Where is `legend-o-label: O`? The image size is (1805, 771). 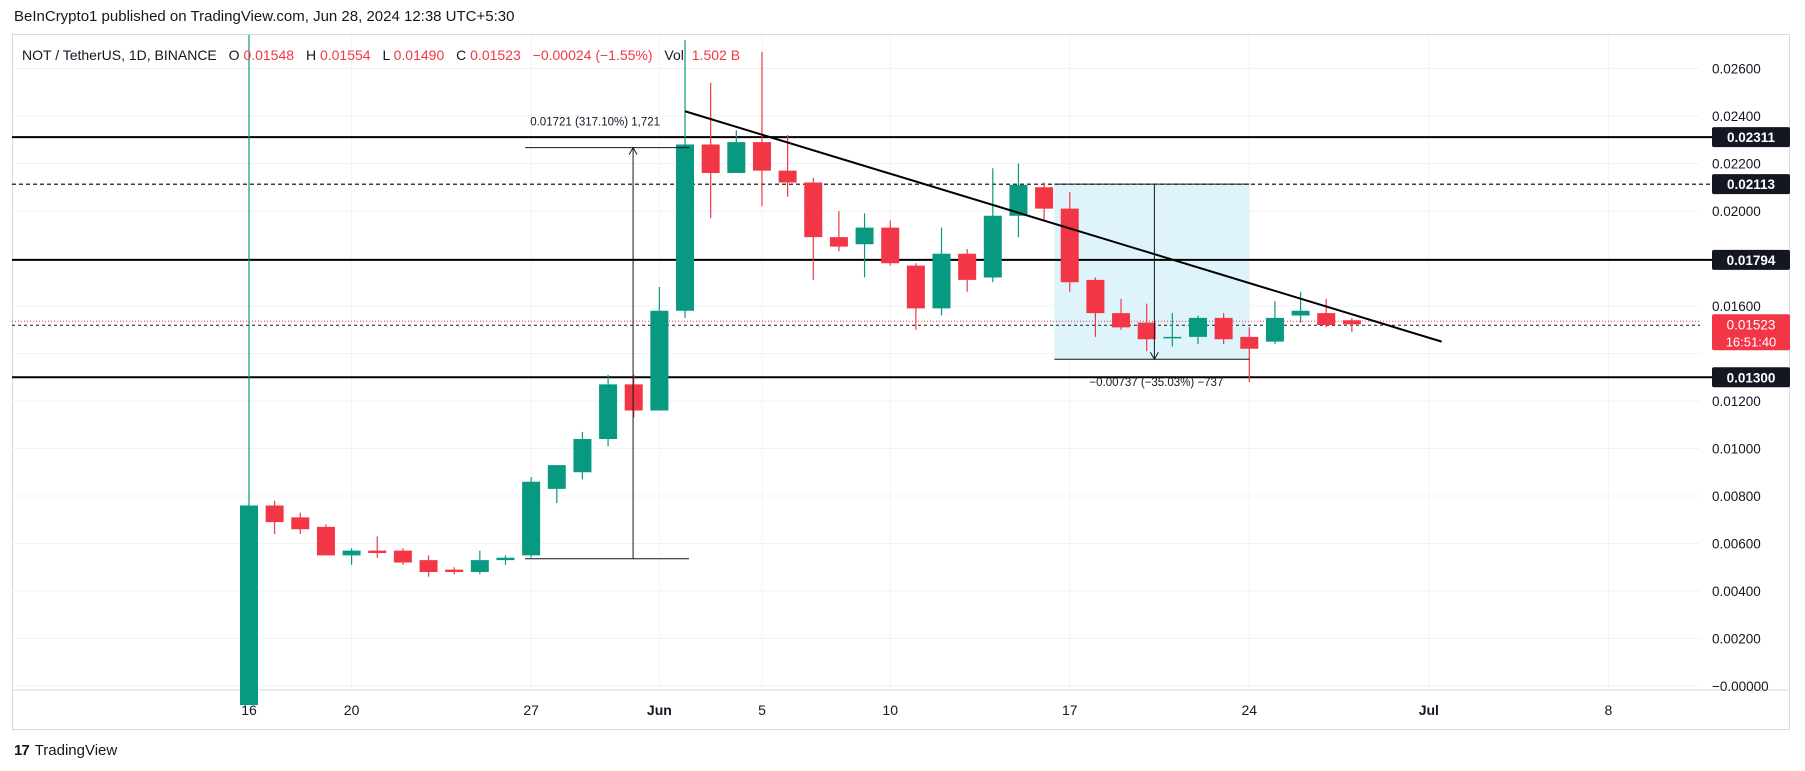 legend-o-label: O is located at coordinates (234, 55).